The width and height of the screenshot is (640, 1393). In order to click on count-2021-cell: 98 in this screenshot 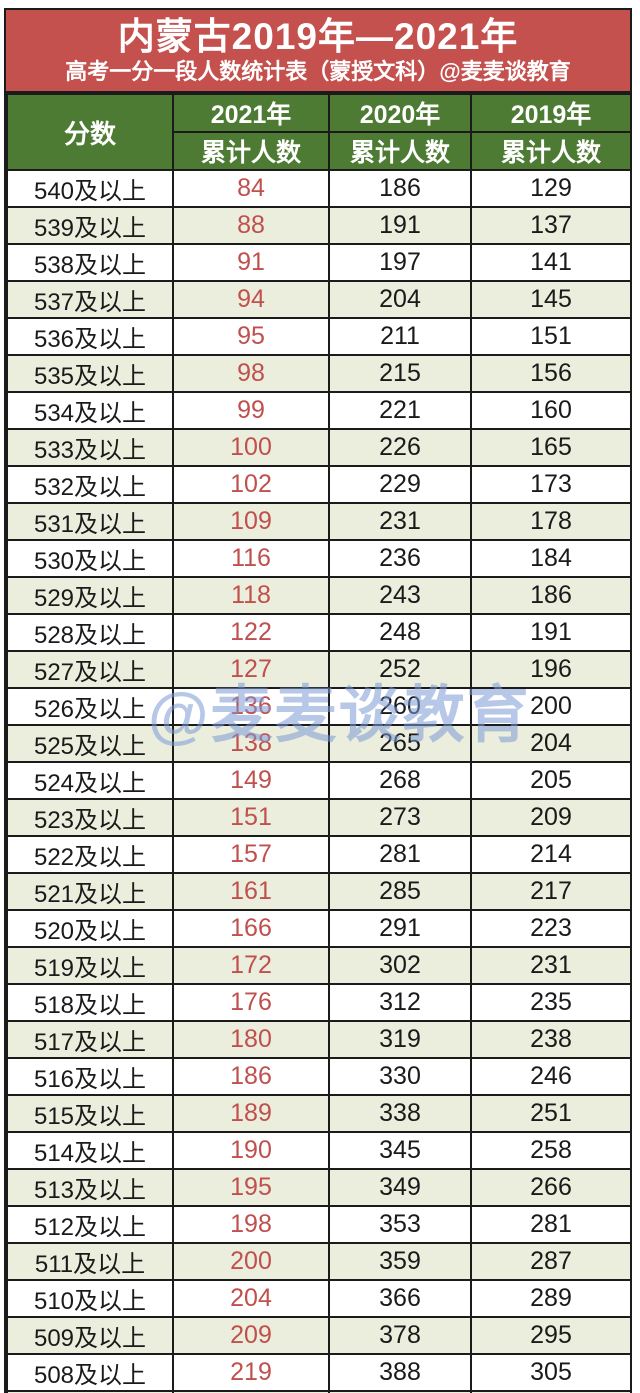, I will do `click(251, 373)`.